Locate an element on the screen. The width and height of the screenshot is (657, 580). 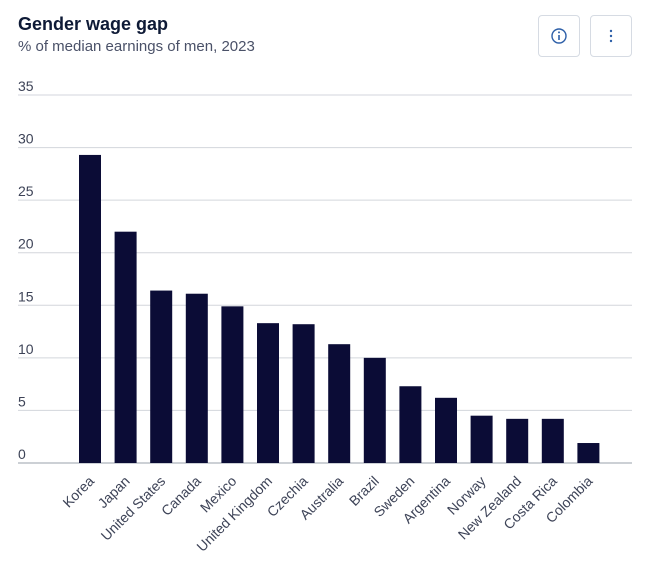
x-tick-label: Canada is located at coordinates (181, 496).